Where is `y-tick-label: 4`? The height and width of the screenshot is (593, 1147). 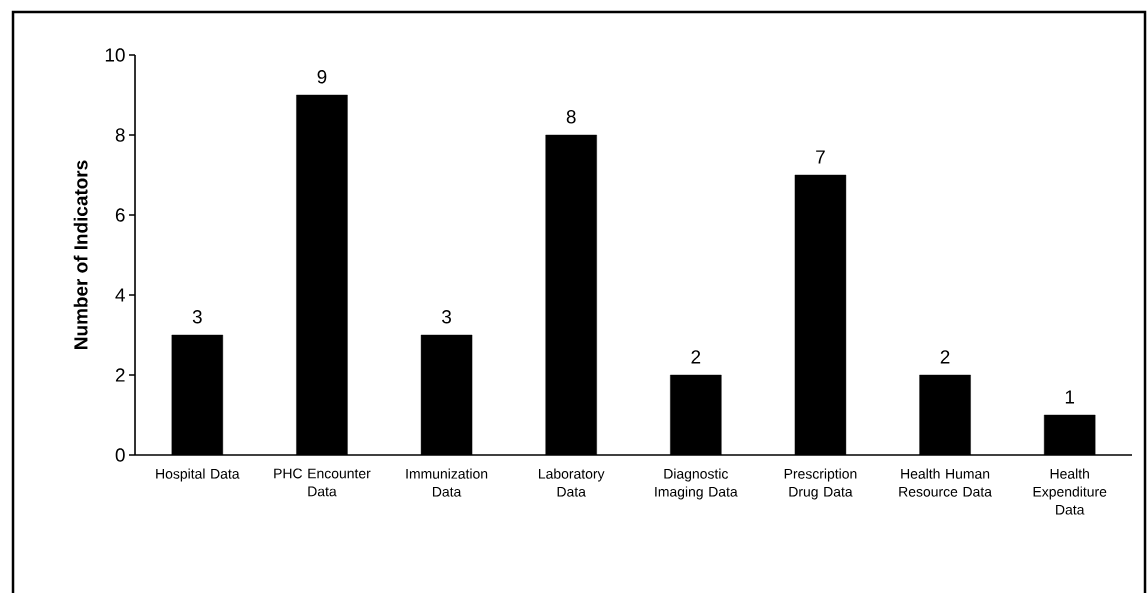
y-tick-label: 4 is located at coordinates (120, 295).